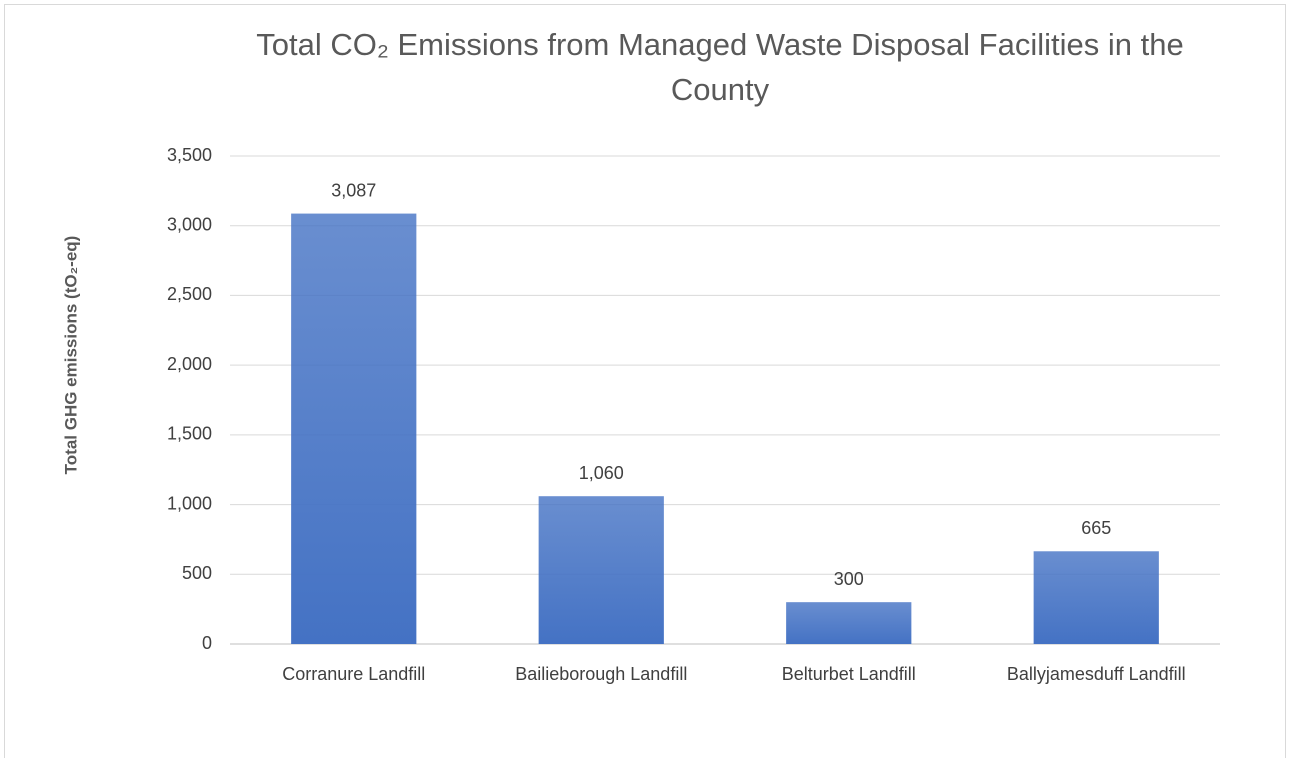  What do you see at coordinates (1096, 674) in the screenshot?
I see `x-tick-label: Ballyjamesduff Landfill` at bounding box center [1096, 674].